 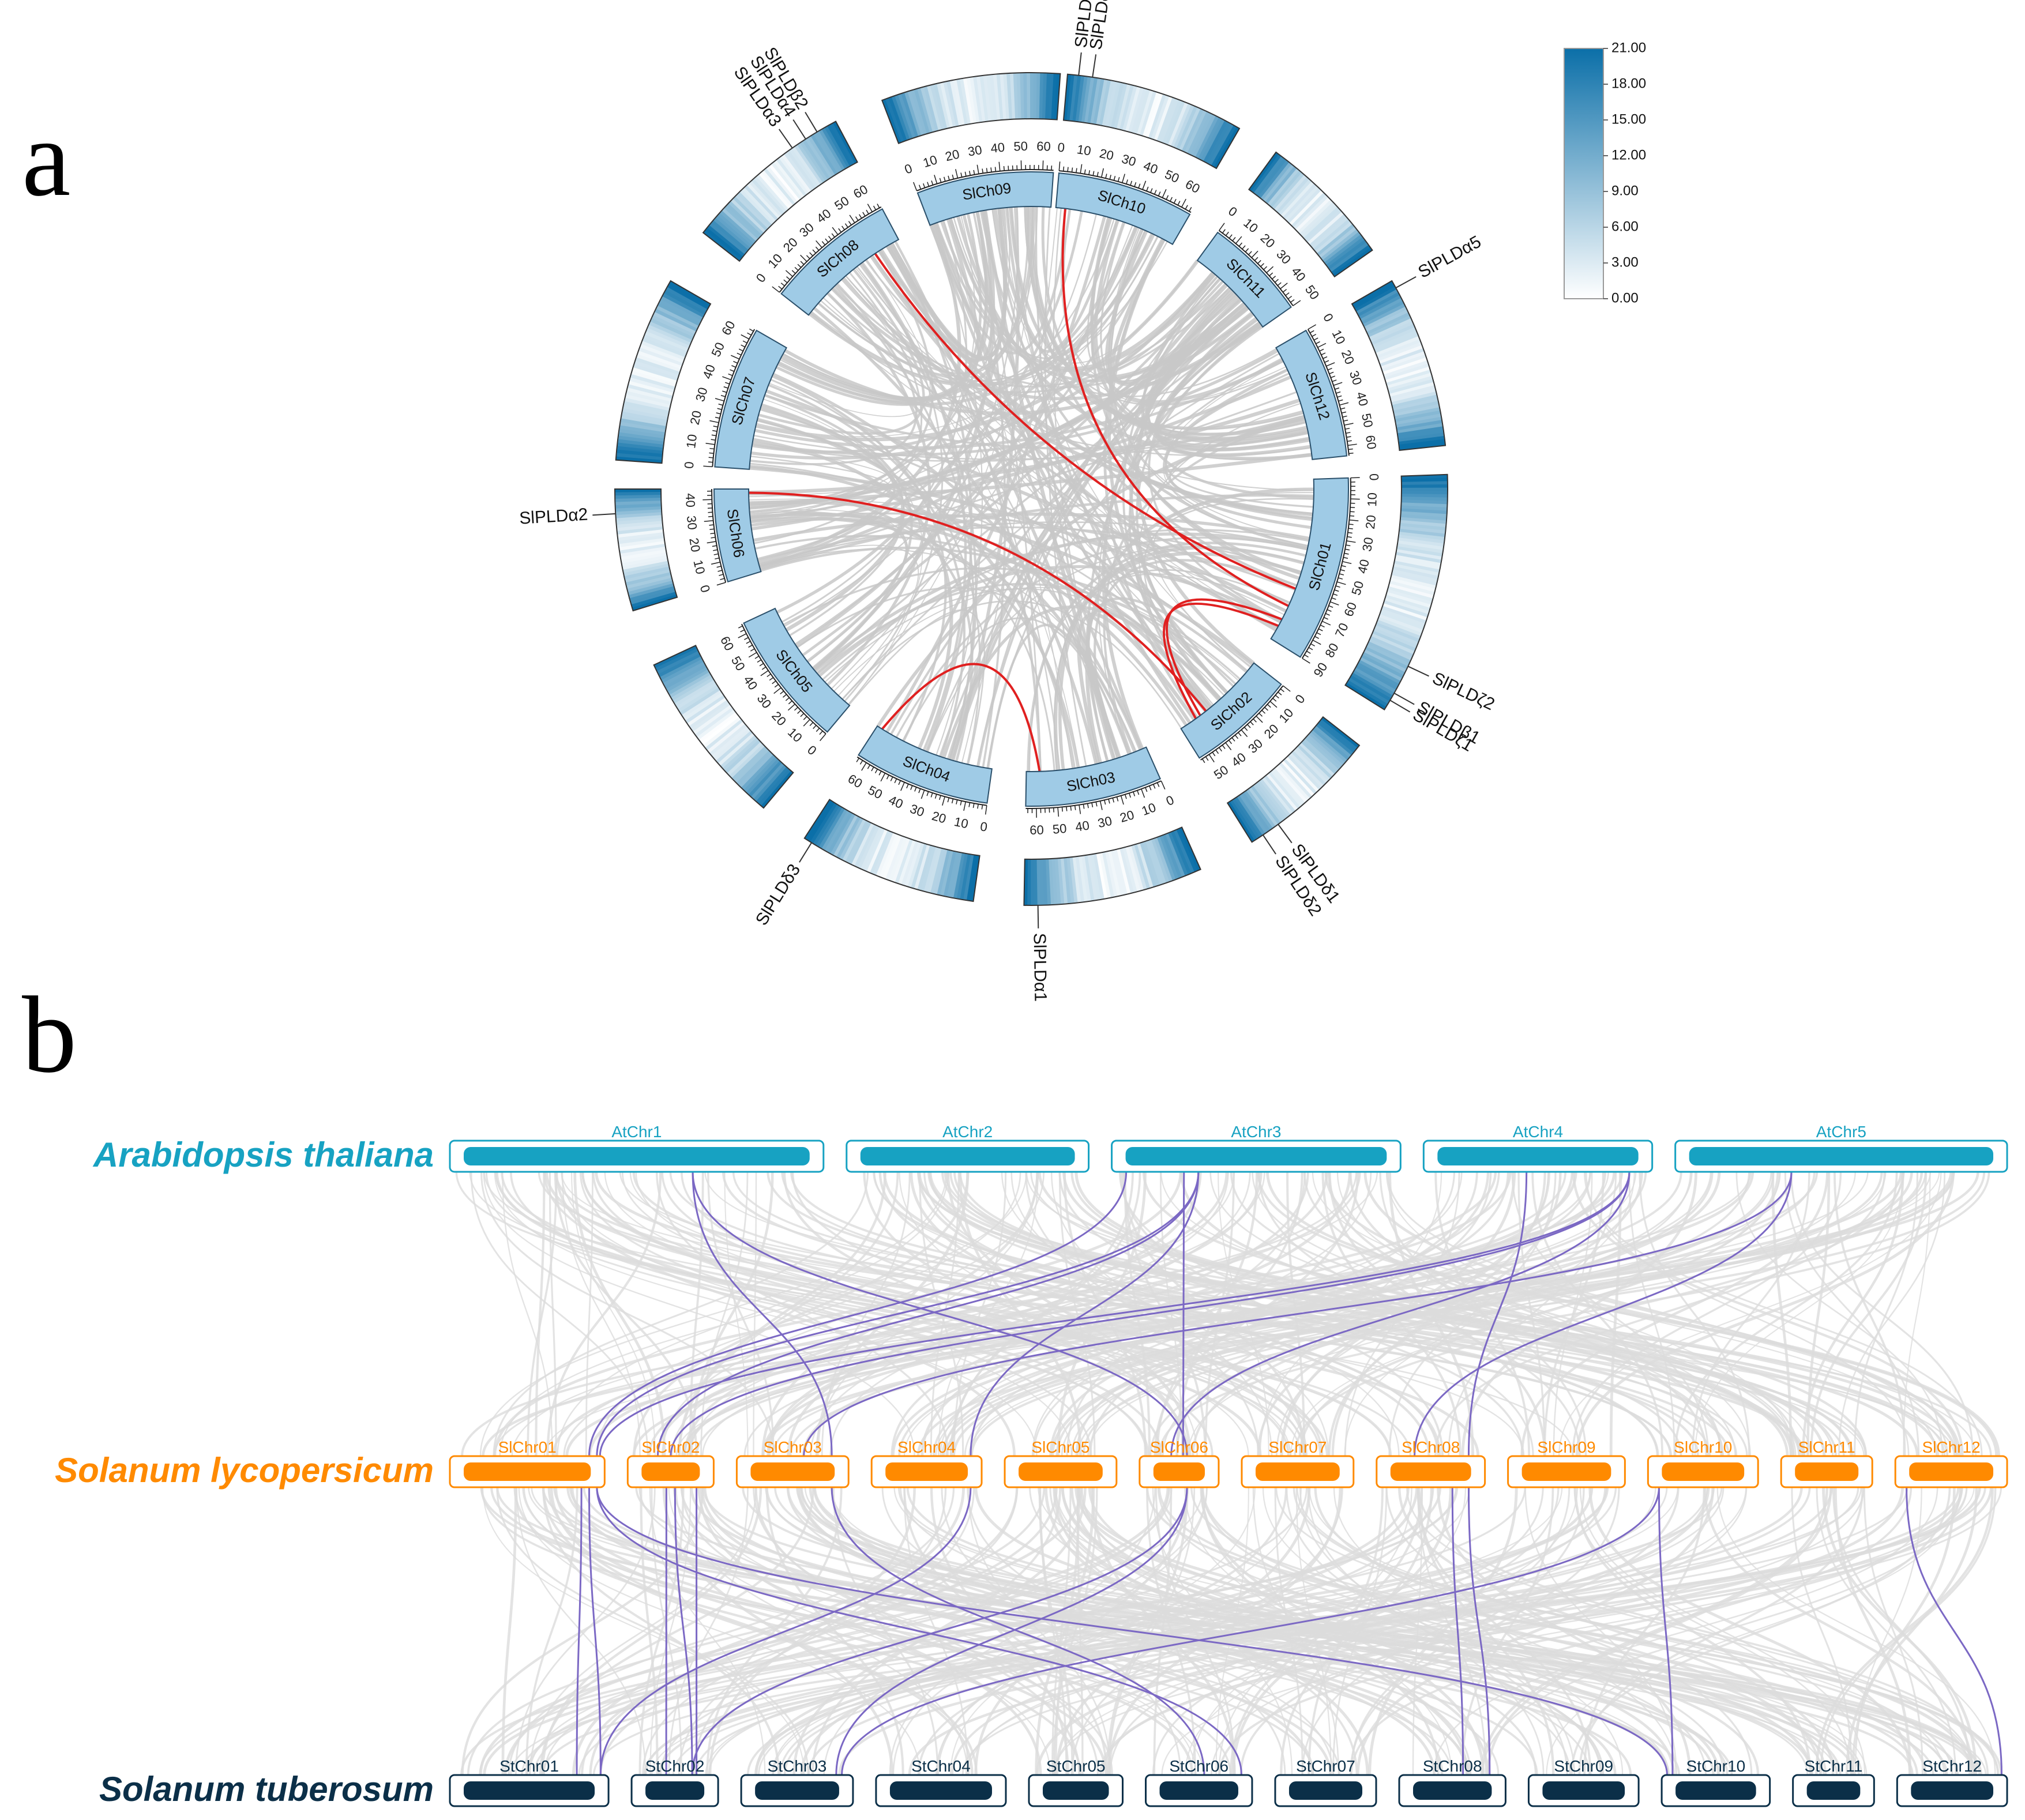 I want to click on scale-tick-label: 0, so click(x=1300, y=699).